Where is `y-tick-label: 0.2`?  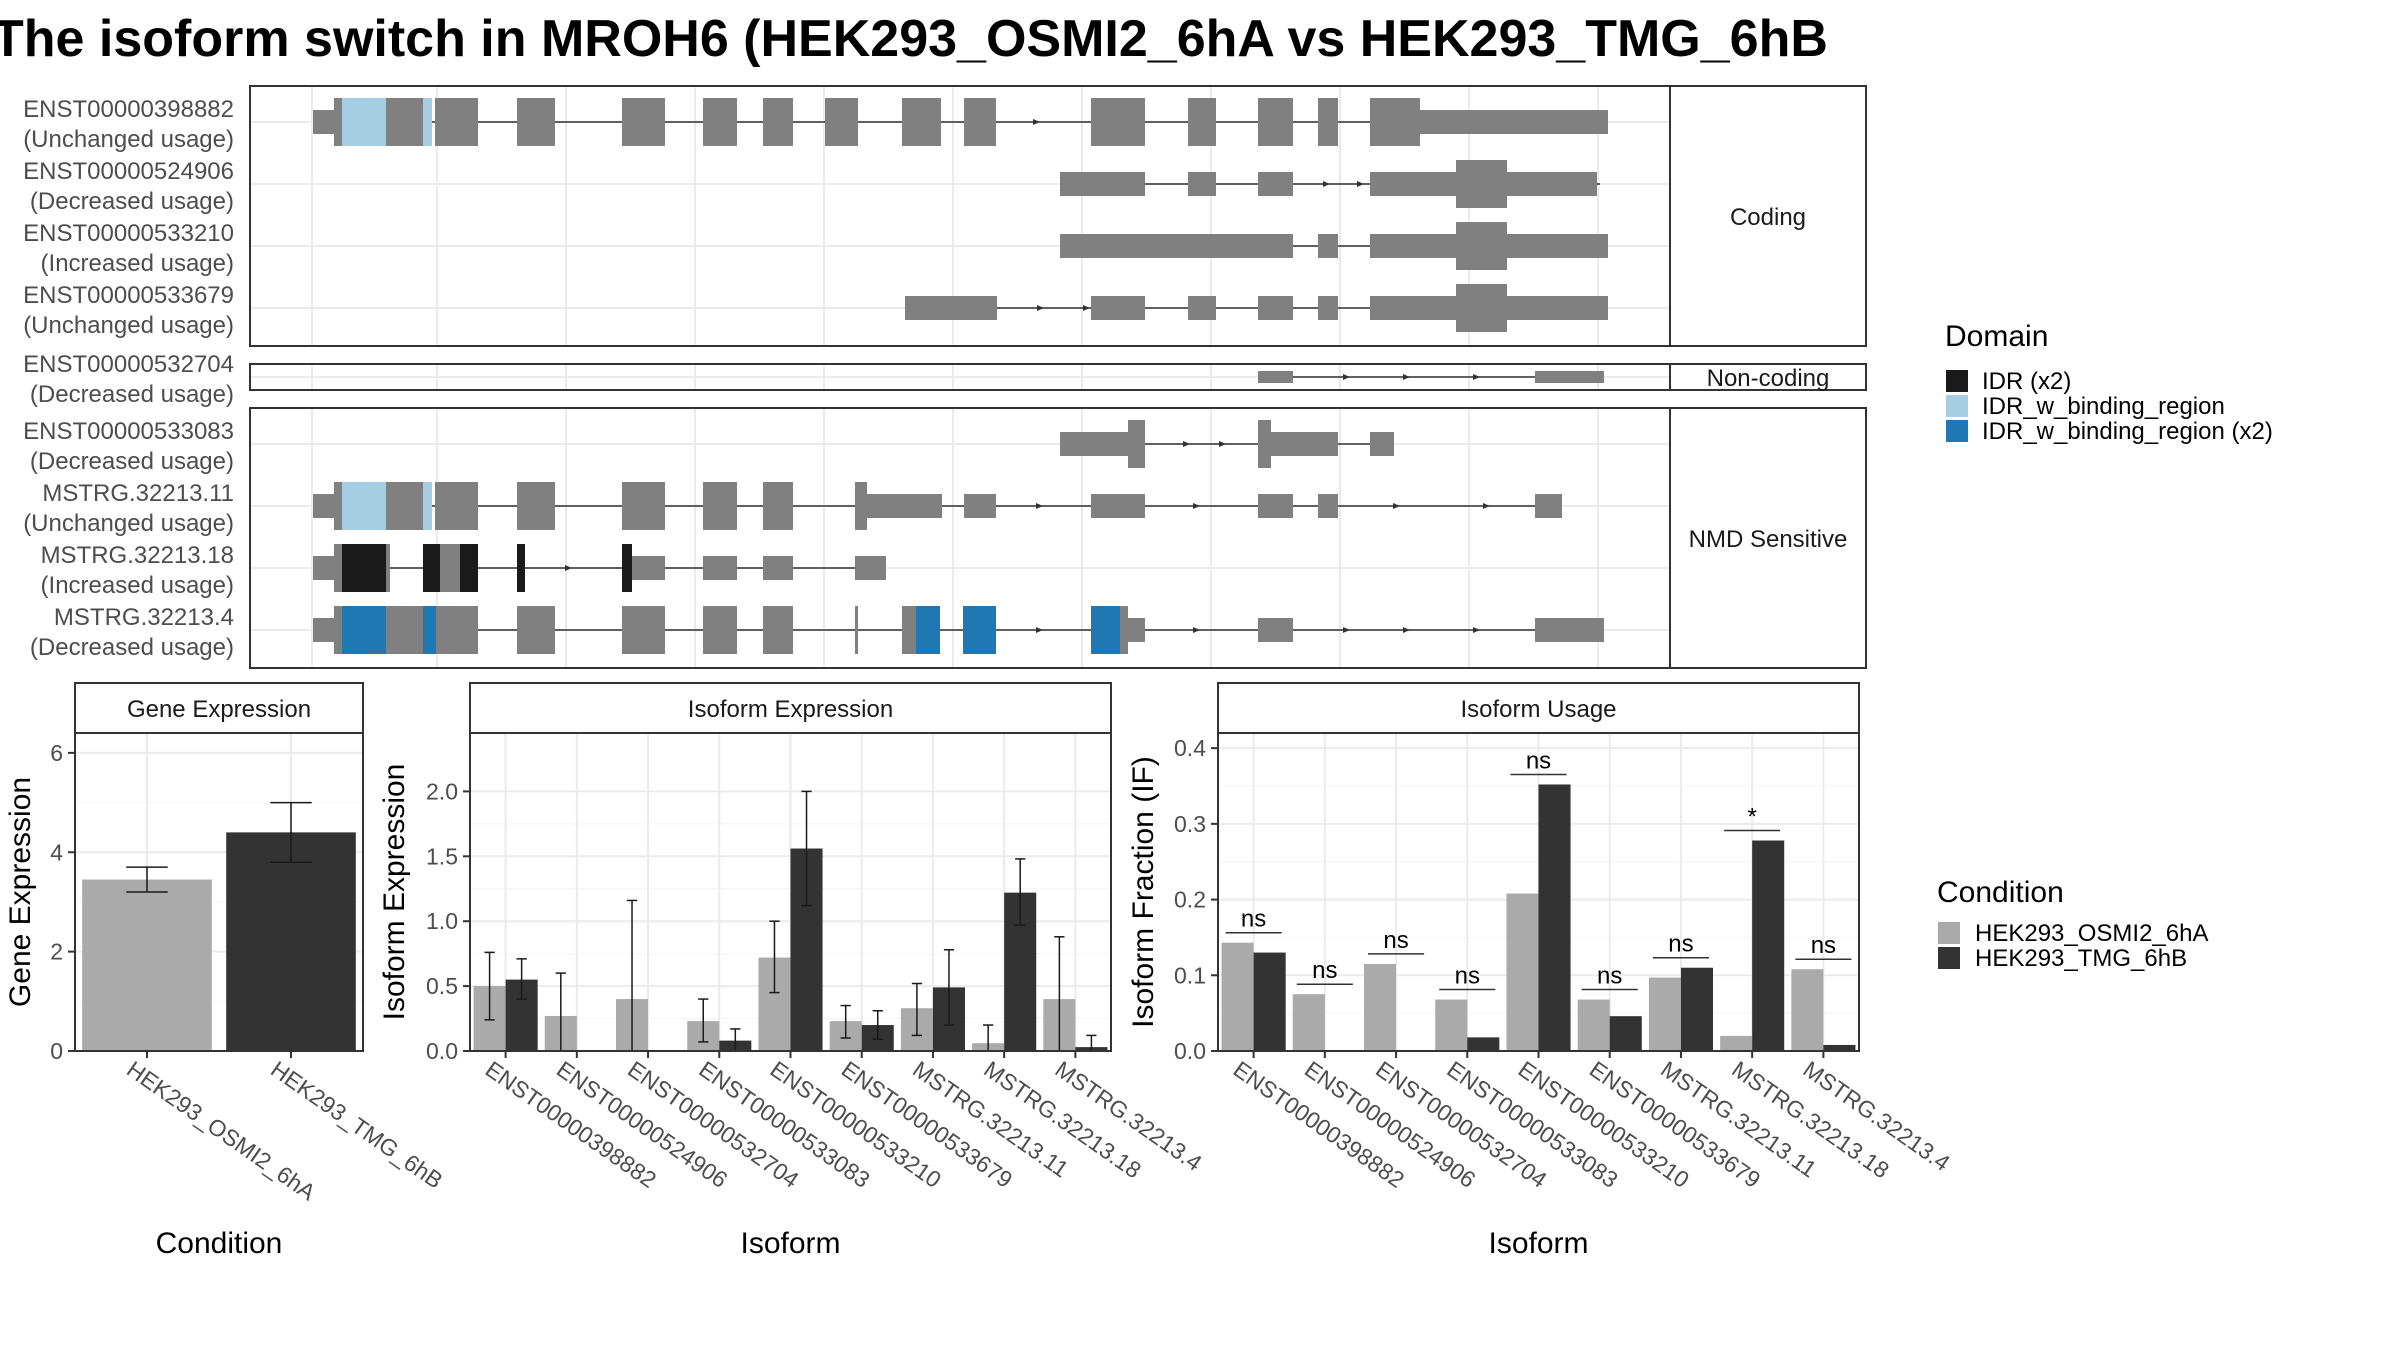
y-tick-label: 0.2 is located at coordinates (1190, 900).